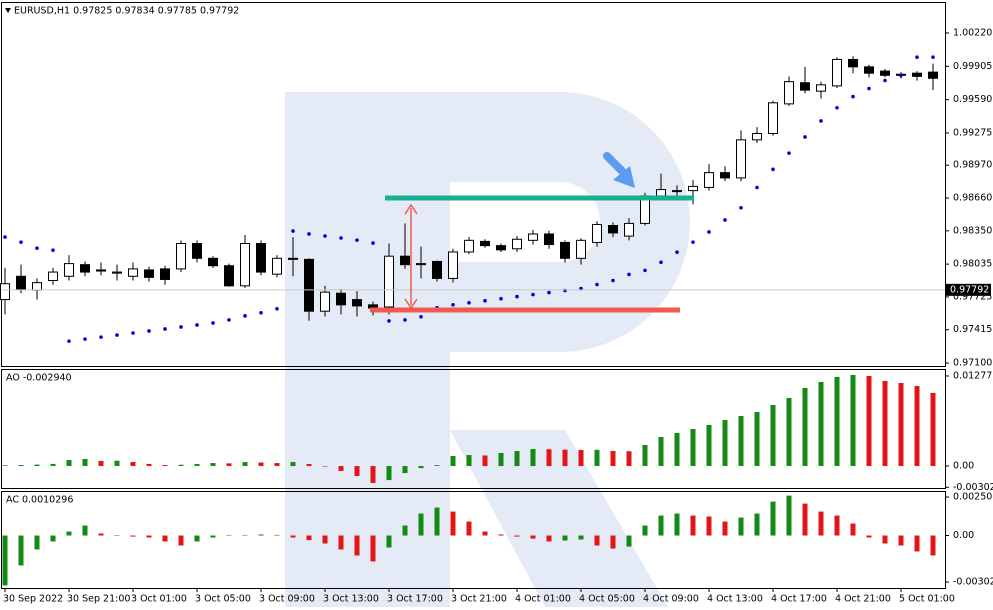  I want to click on y-tick-label: 0.99905, so click(972, 66).